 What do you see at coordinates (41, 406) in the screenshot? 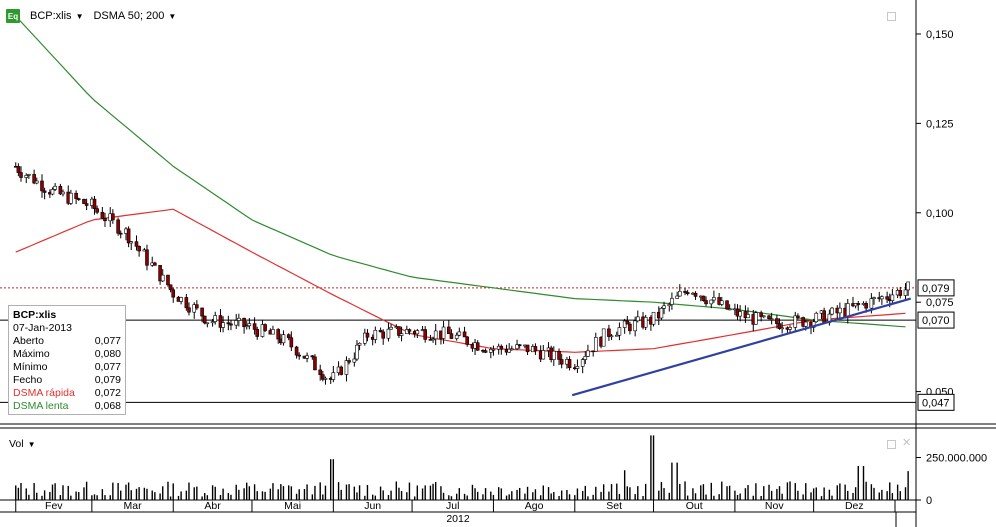
I see `info-row-label: DSMA lenta` at bounding box center [41, 406].